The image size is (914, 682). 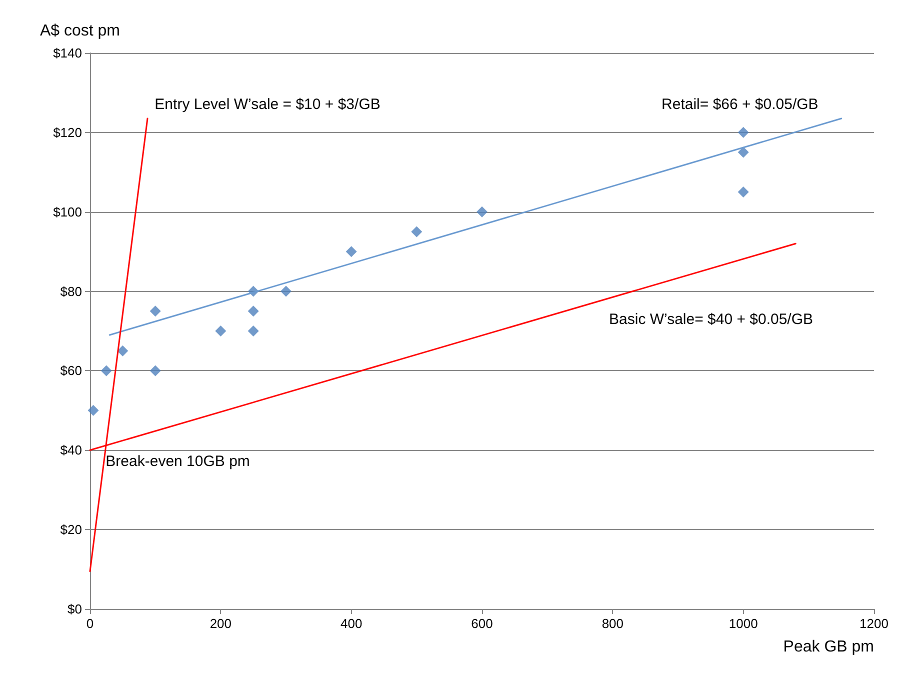 I want to click on y-tick-label: $120, so click(x=67, y=132).